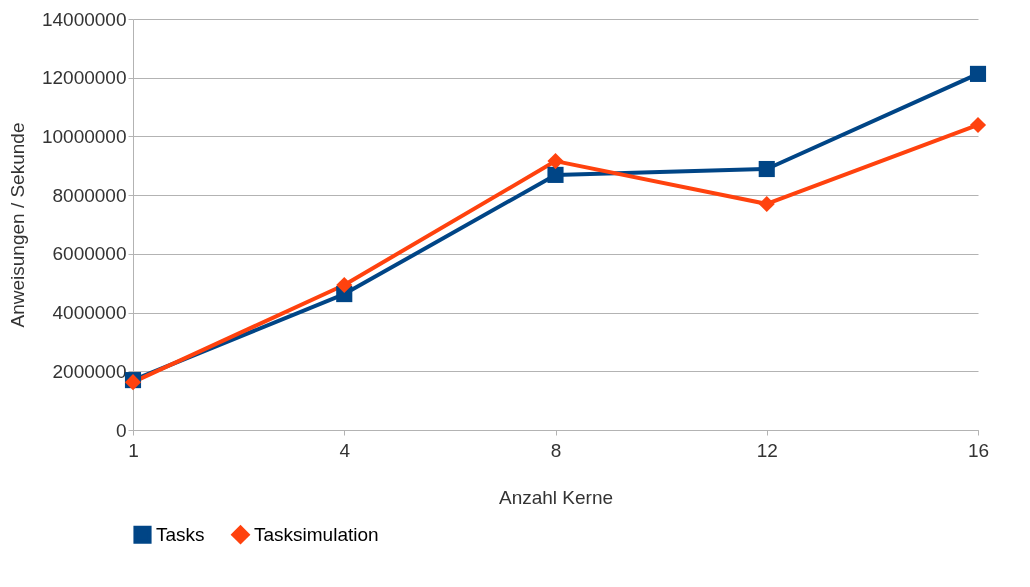  I want to click on y-axis-title: Anweisungen / Sekunde, so click(17, 225).